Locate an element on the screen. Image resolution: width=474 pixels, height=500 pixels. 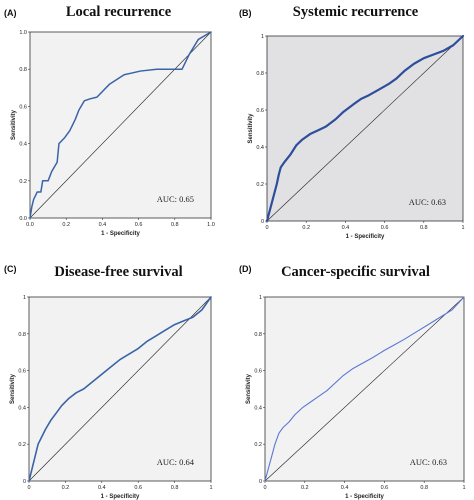
roc-curve-c is located at coordinates (120, 389).